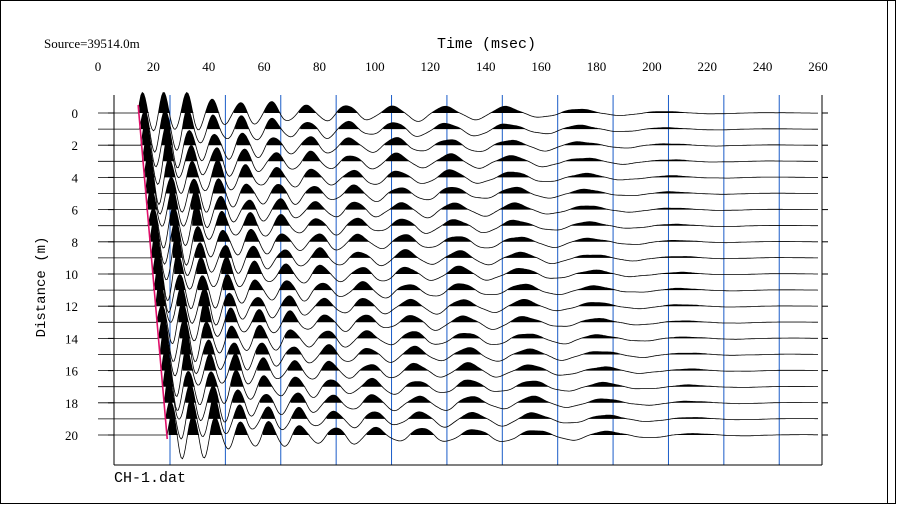  I want to click on y-tick-labels: 0 2 4 6 8 10 12 14 16 18 20, so click(72, 274).